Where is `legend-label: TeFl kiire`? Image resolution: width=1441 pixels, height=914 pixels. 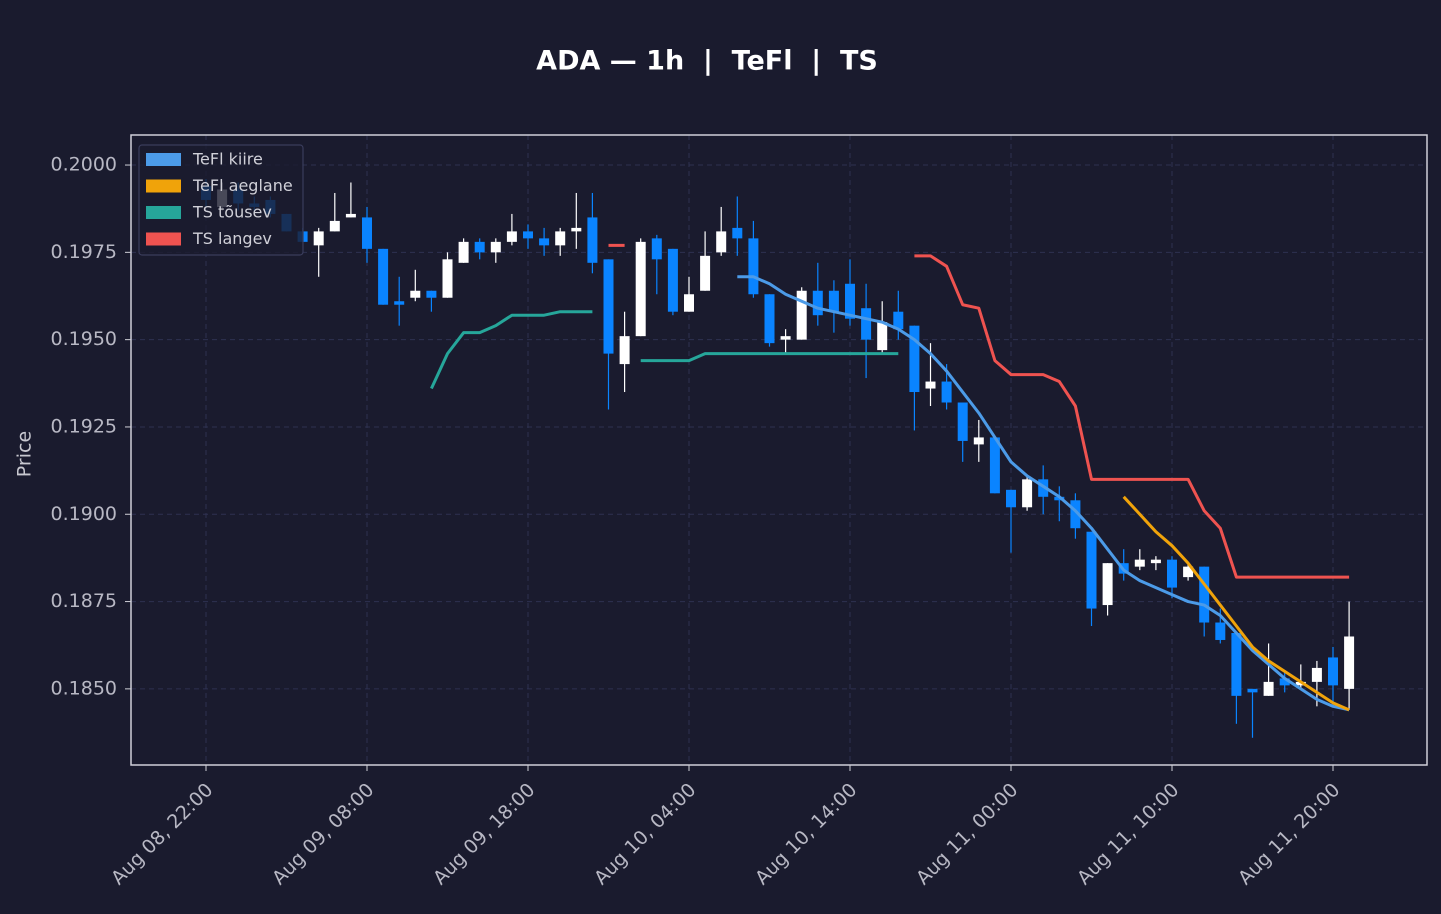 legend-label: TeFl kiire is located at coordinates (227, 159).